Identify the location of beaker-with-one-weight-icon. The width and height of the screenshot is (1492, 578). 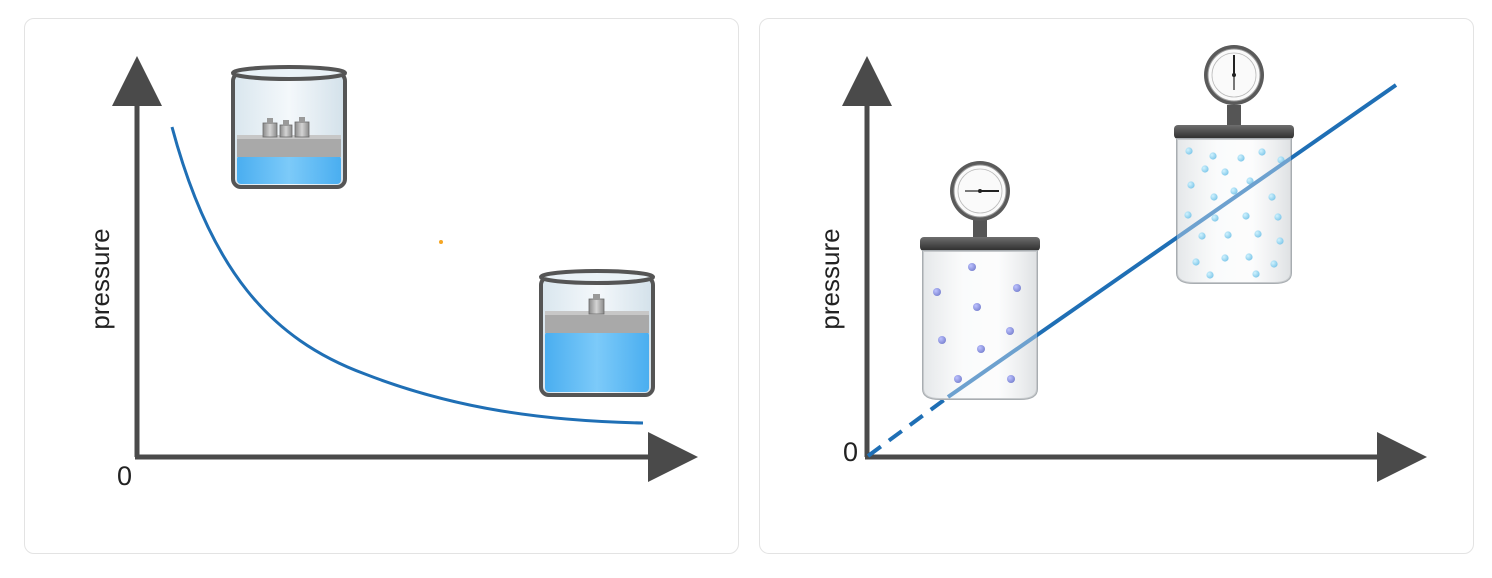
(597, 333).